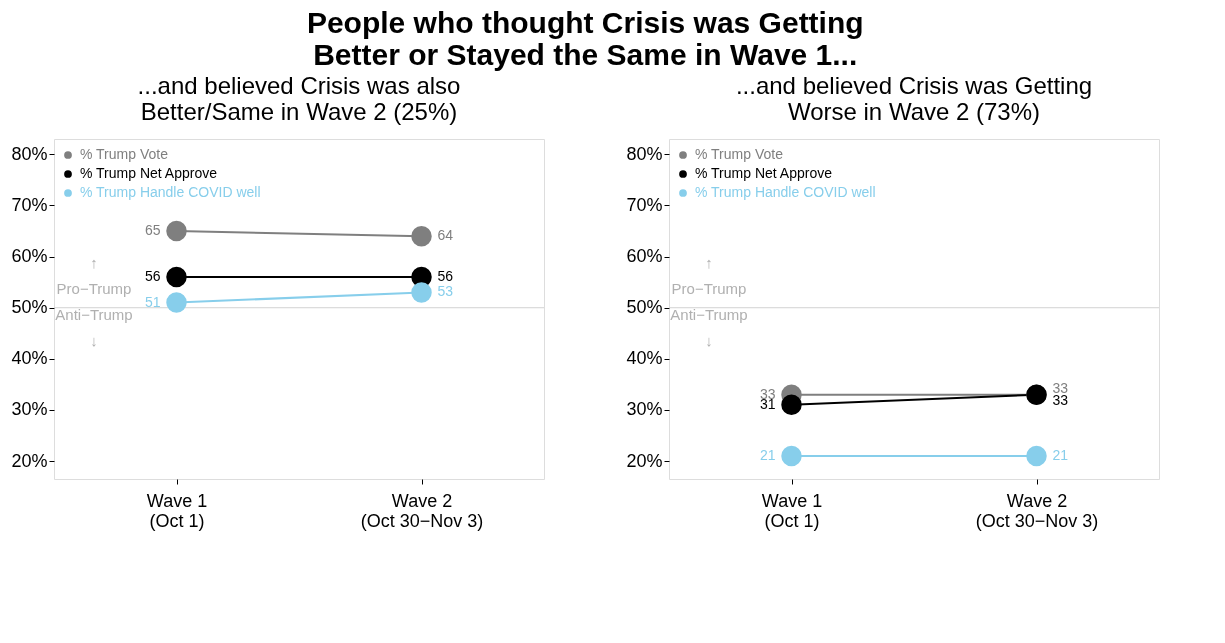 This screenshot has height=643, width=1225. I want to click on chart-subtitle: ...and believed Crisis was Getting Worse in Wave 2 (73%), so click(914, 98).